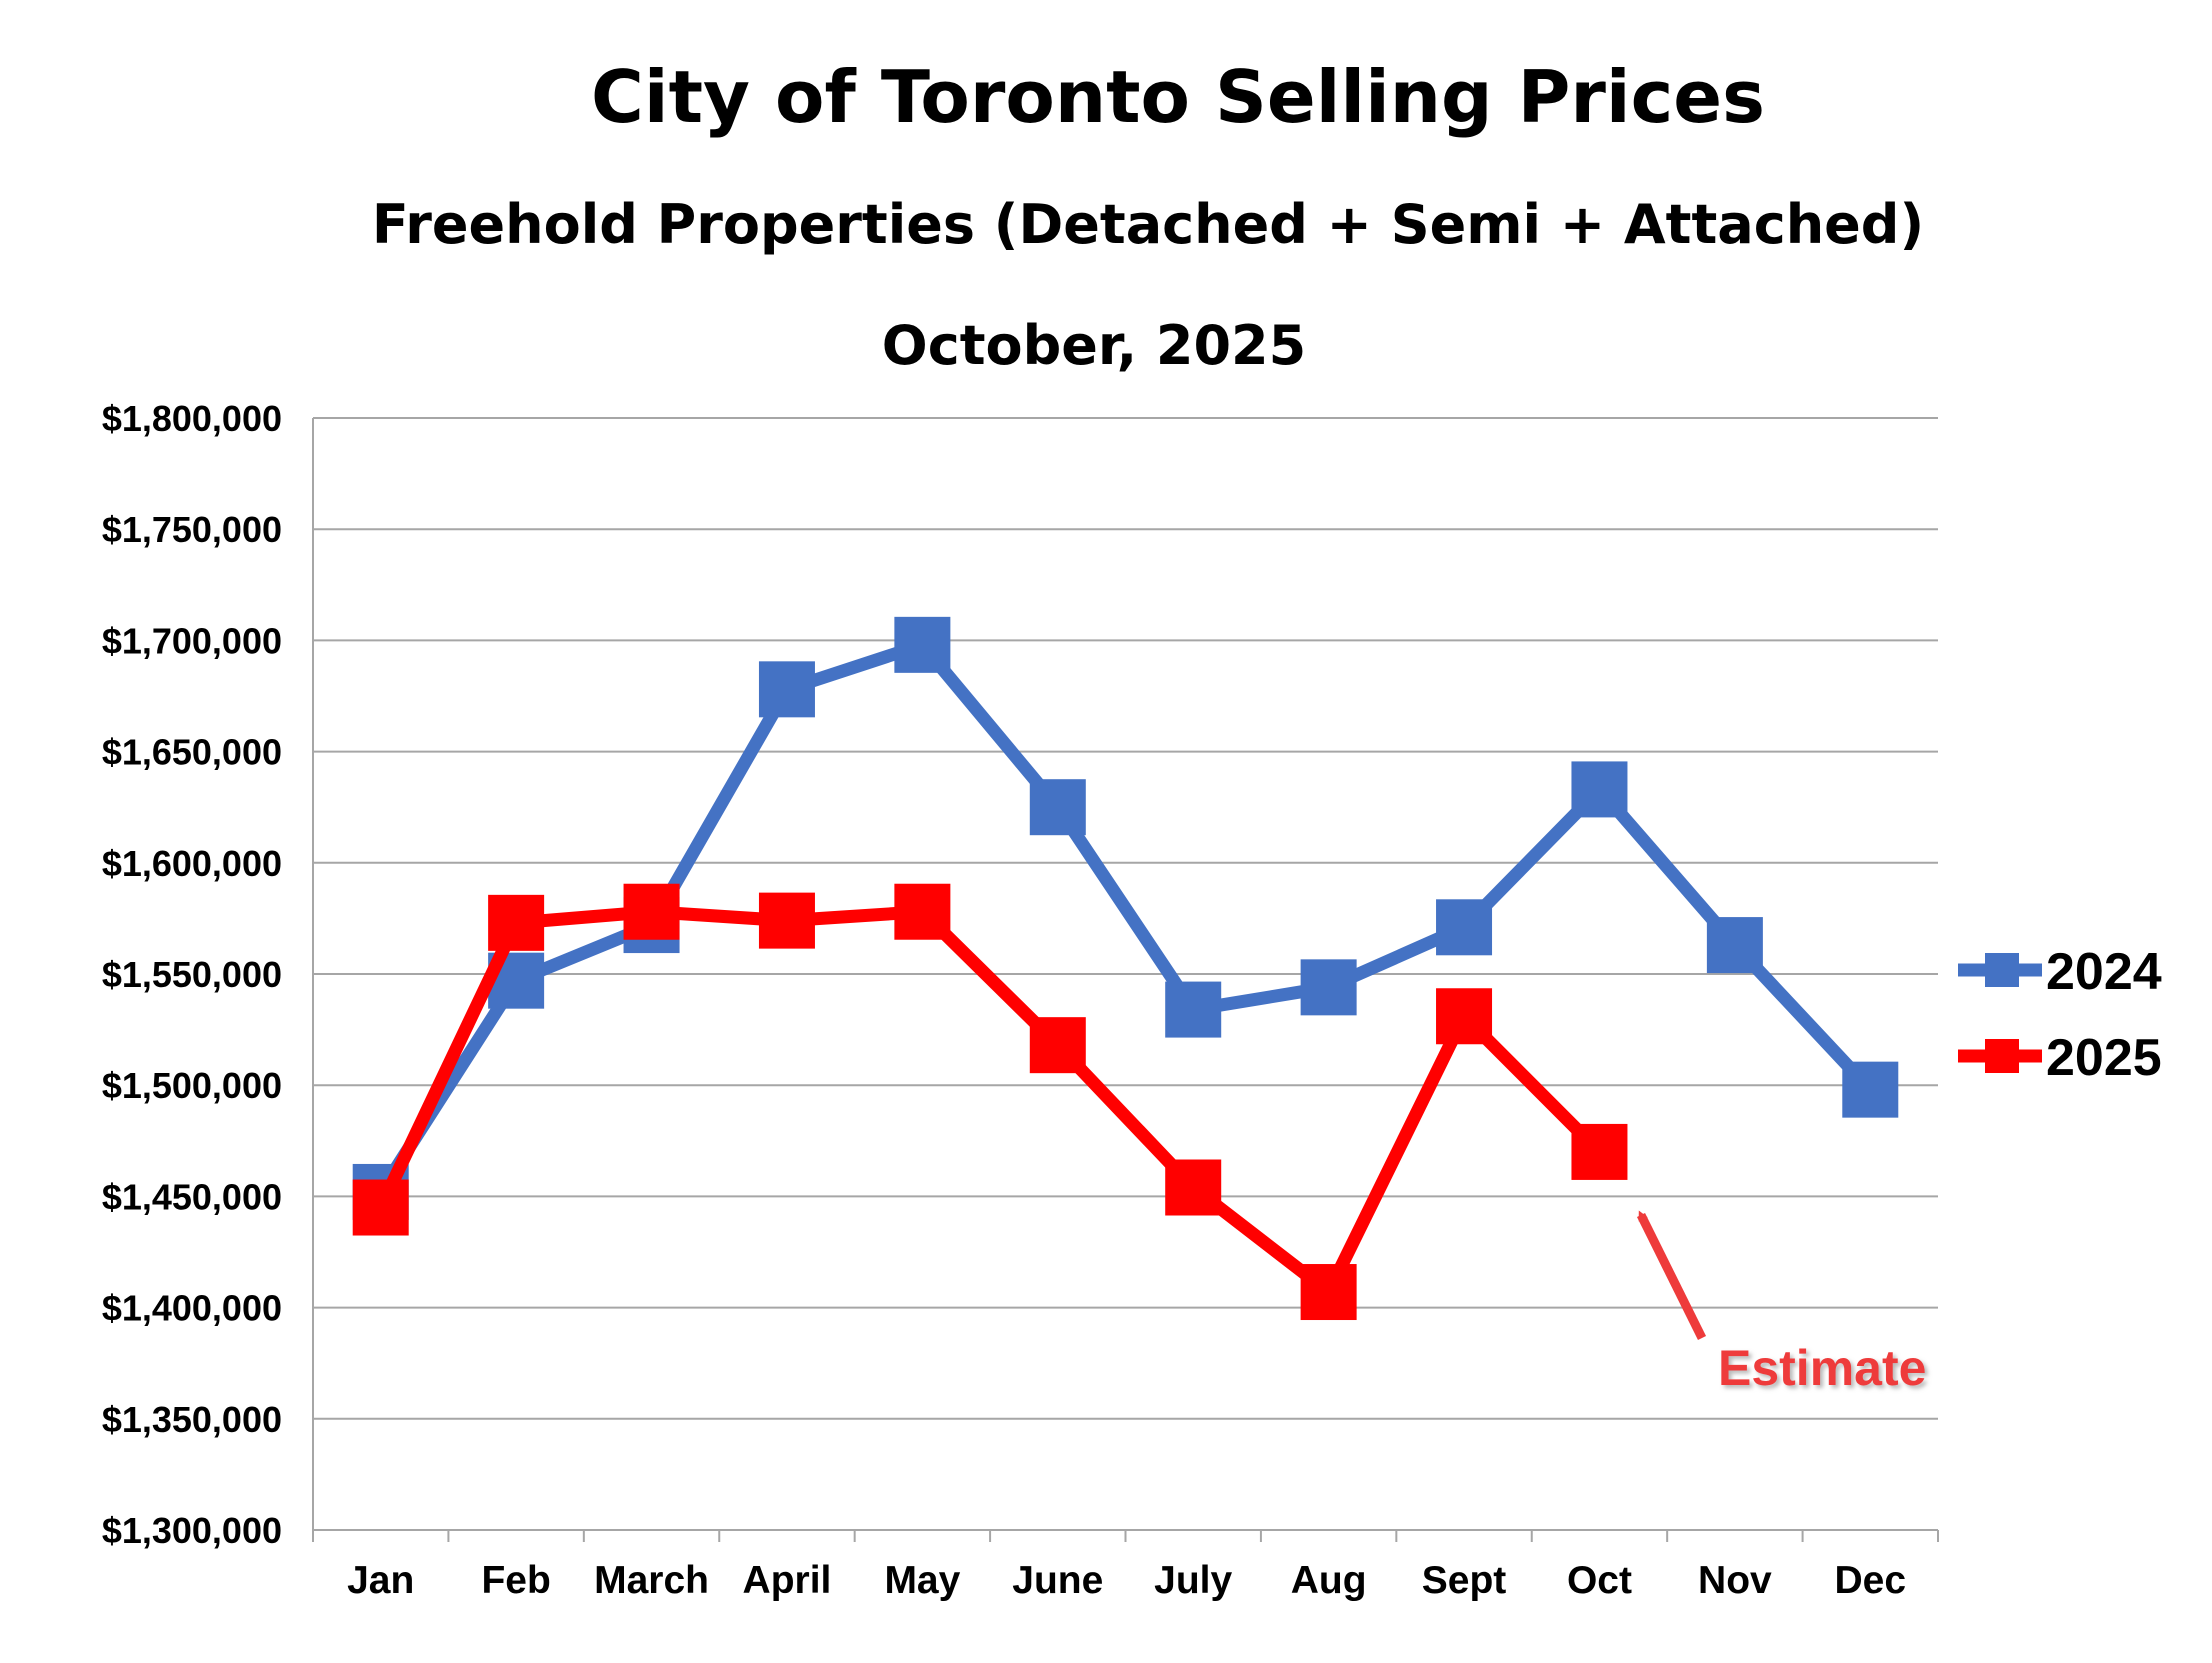 The width and height of the screenshot is (2212, 1663). I want to click on x-tick-label: April, so click(787, 1580).